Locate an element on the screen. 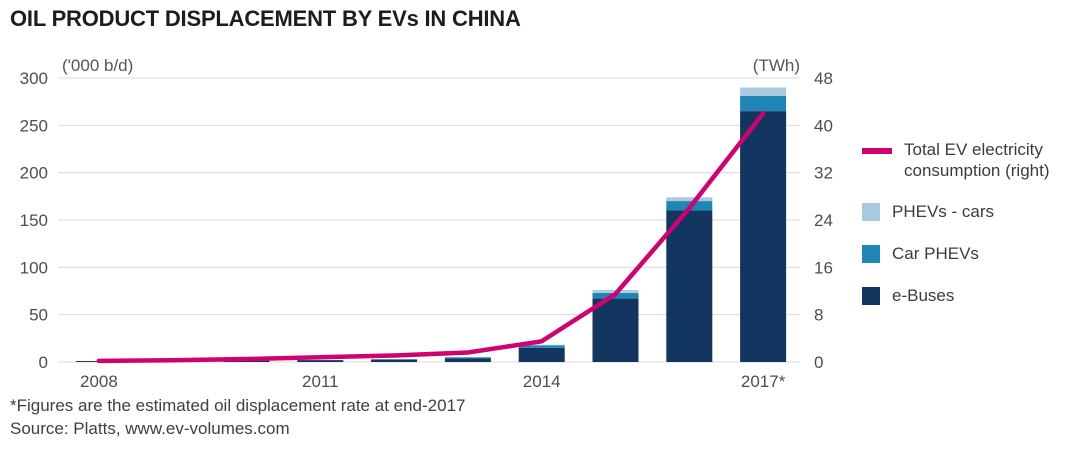 The height and width of the screenshot is (449, 1092). left-axis-unit-label: ('000 b/d) is located at coordinates (98, 65).